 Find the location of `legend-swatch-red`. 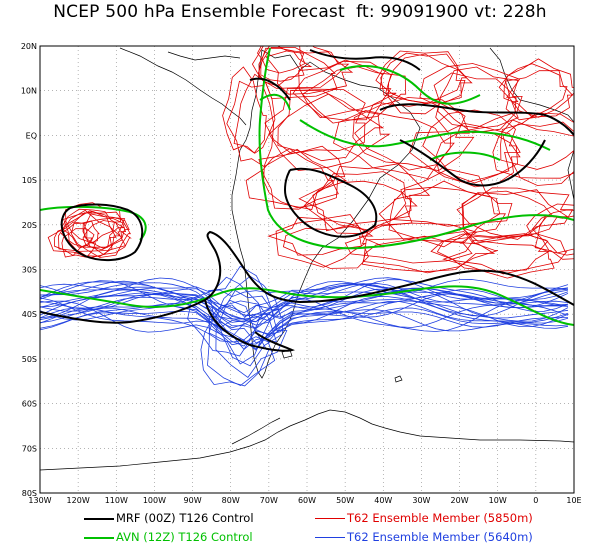

legend-swatch-red is located at coordinates (330, 518).